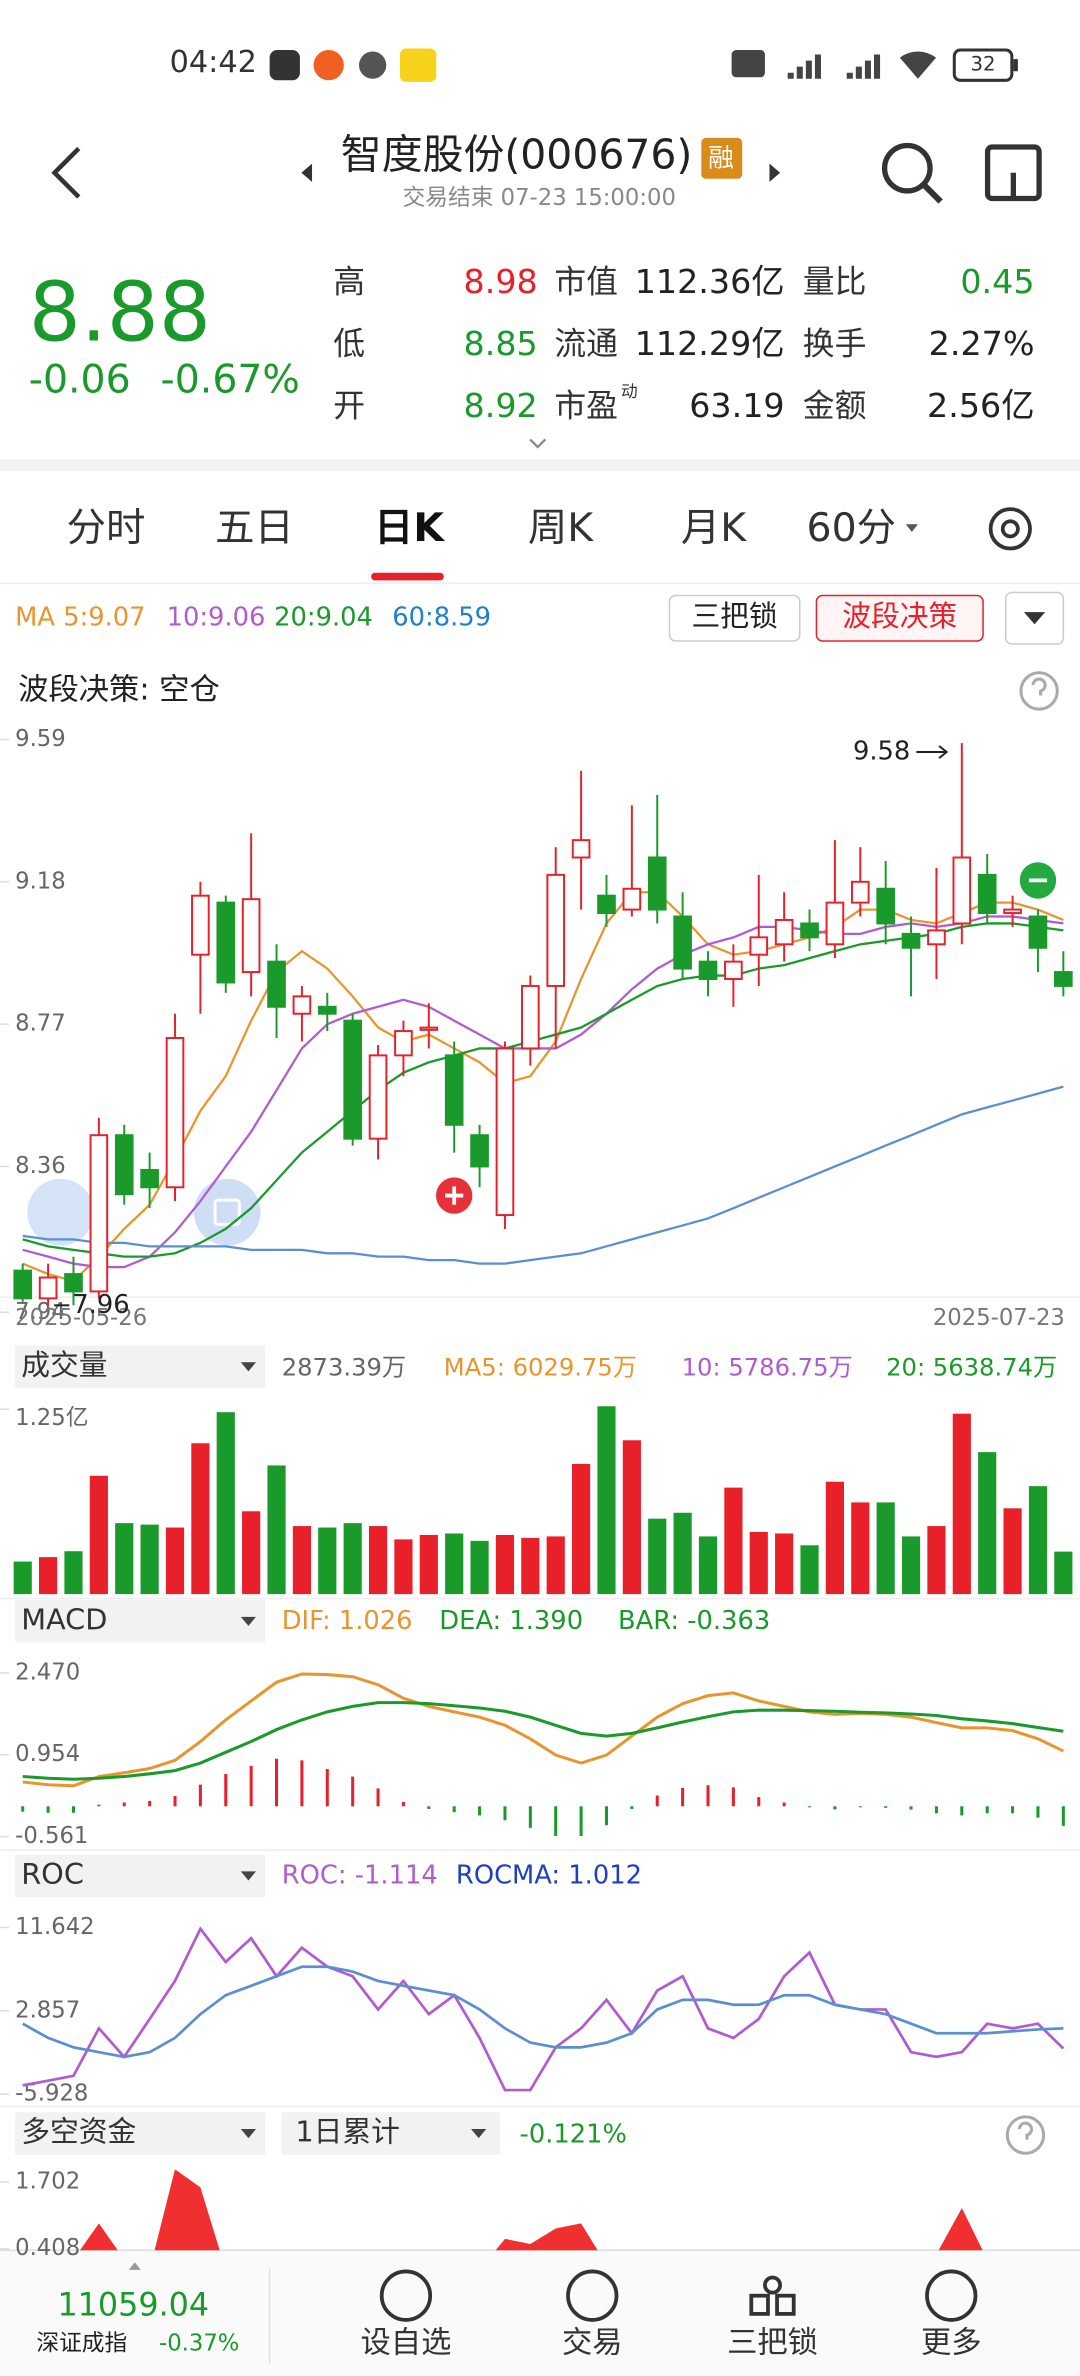 The width and height of the screenshot is (1080, 2376). Describe the element at coordinates (390, 2133) in the screenshot. I see `selector-box` at that location.